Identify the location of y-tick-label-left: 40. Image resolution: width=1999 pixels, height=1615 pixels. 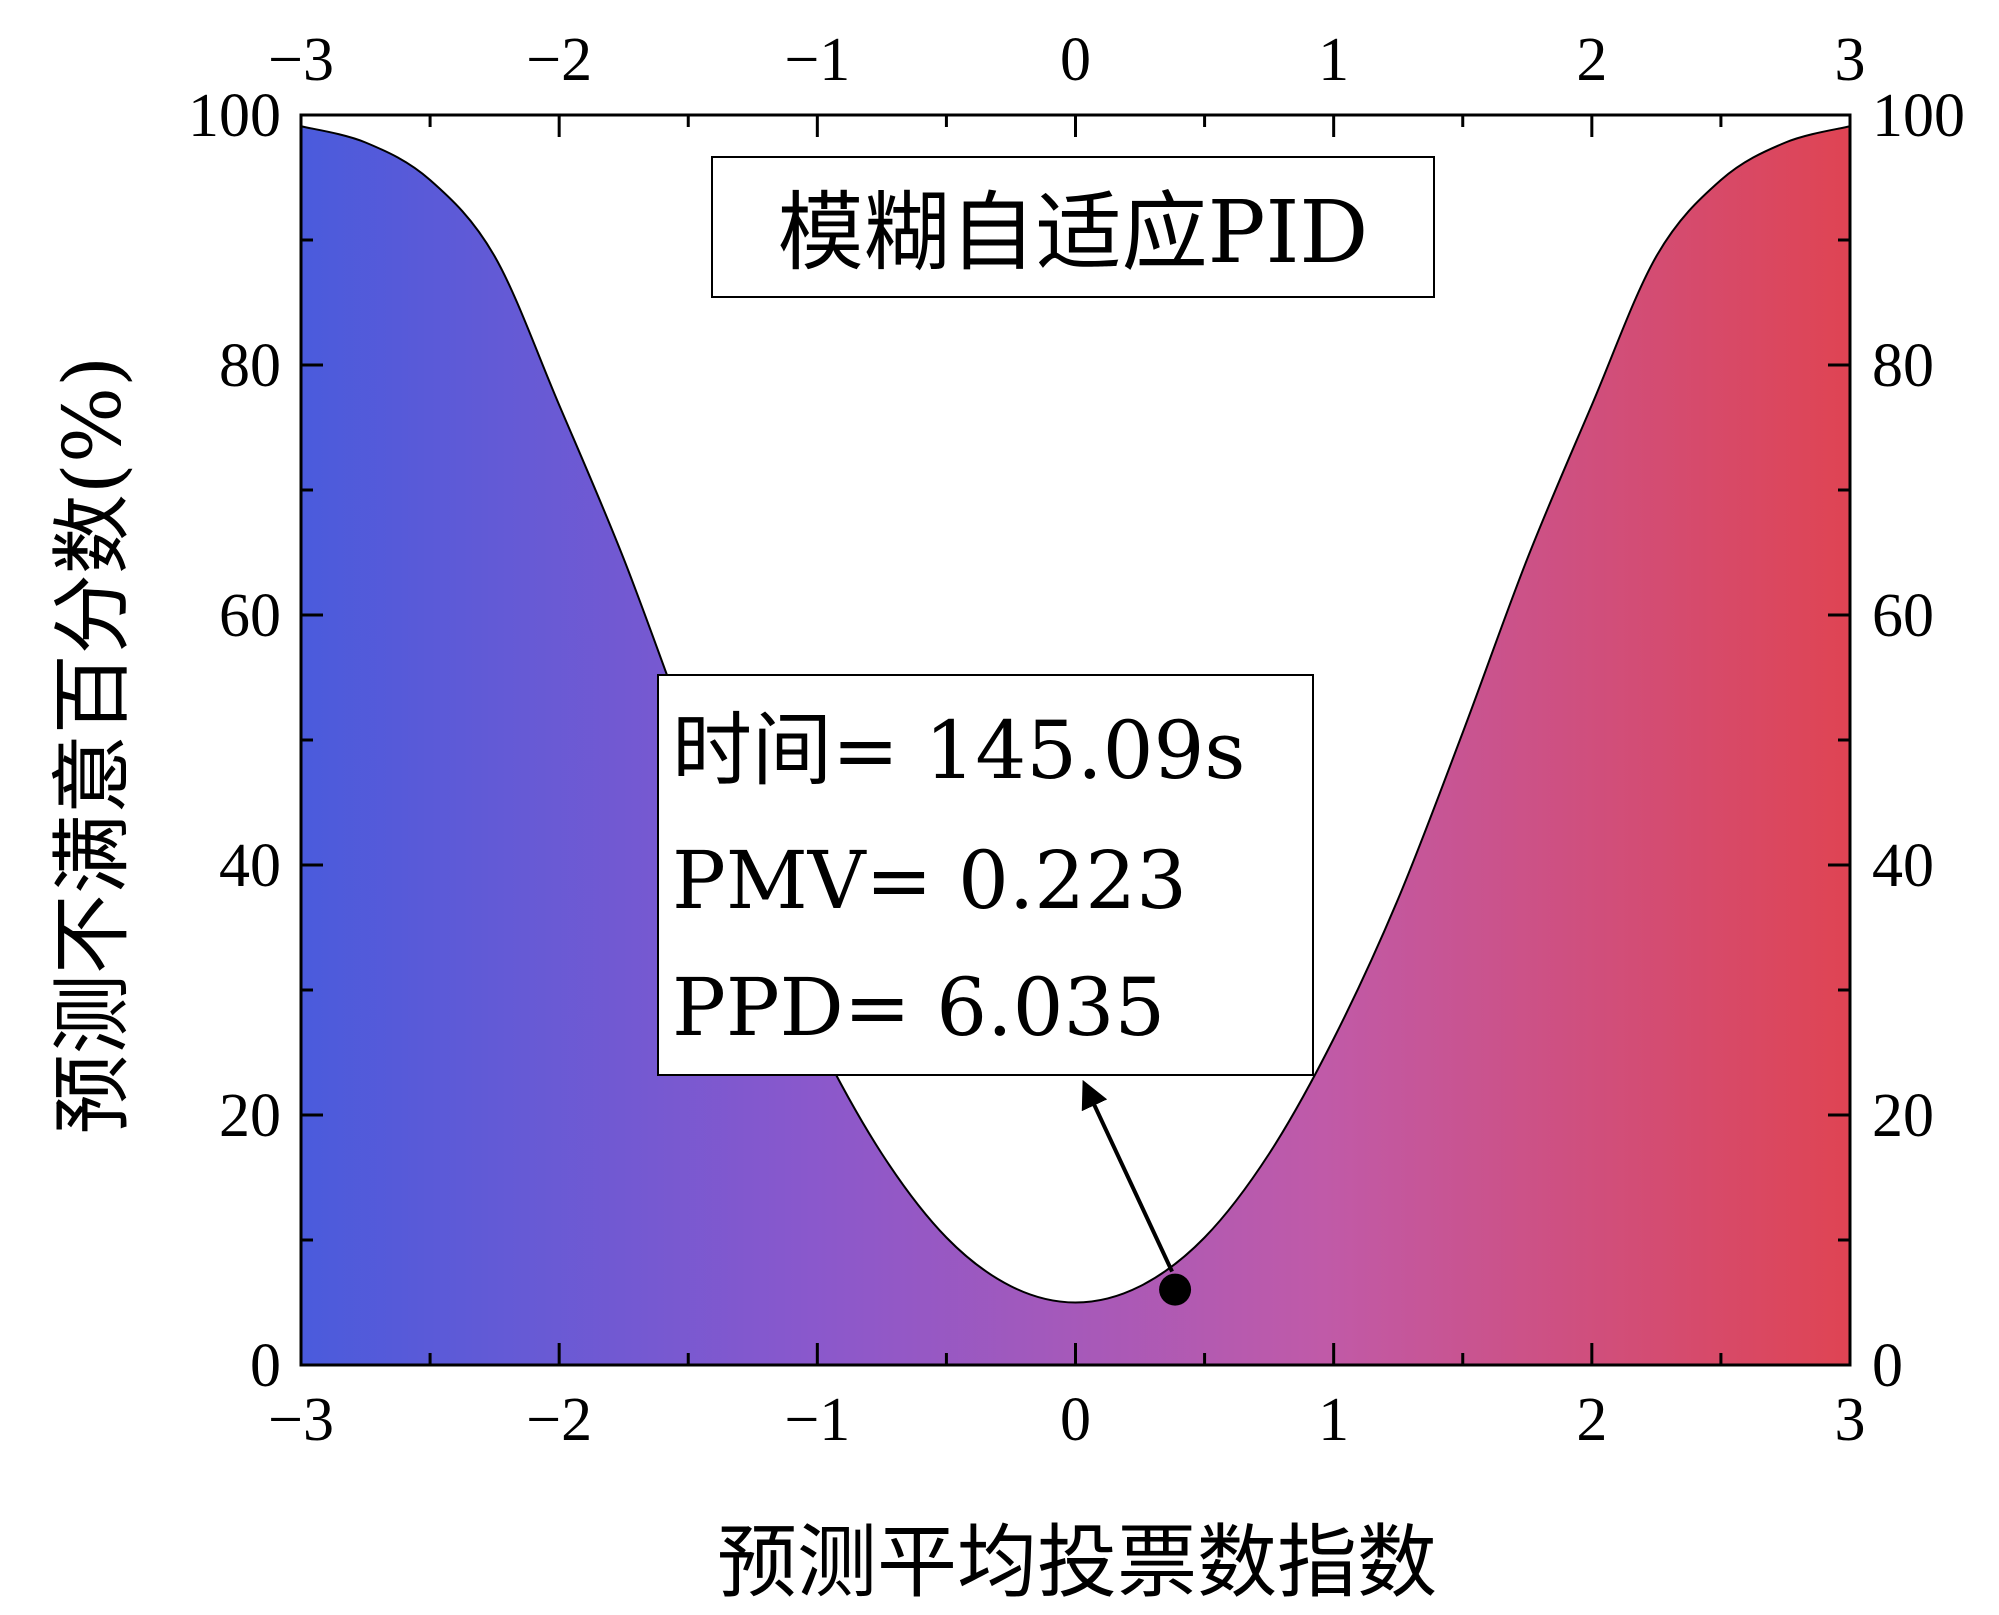
(250, 866).